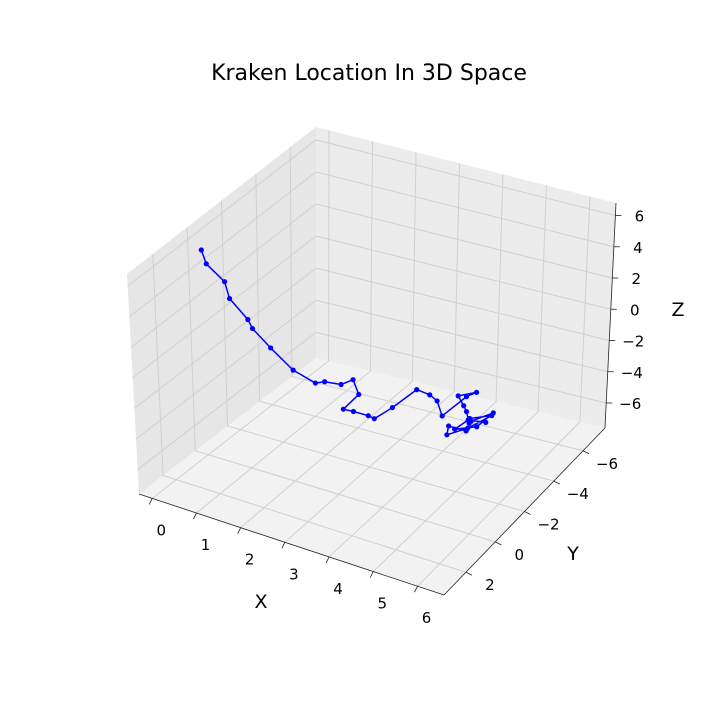 The height and width of the screenshot is (720, 720). What do you see at coordinates (427, 618) in the screenshot?
I see `x-tick-label: 6` at bounding box center [427, 618].